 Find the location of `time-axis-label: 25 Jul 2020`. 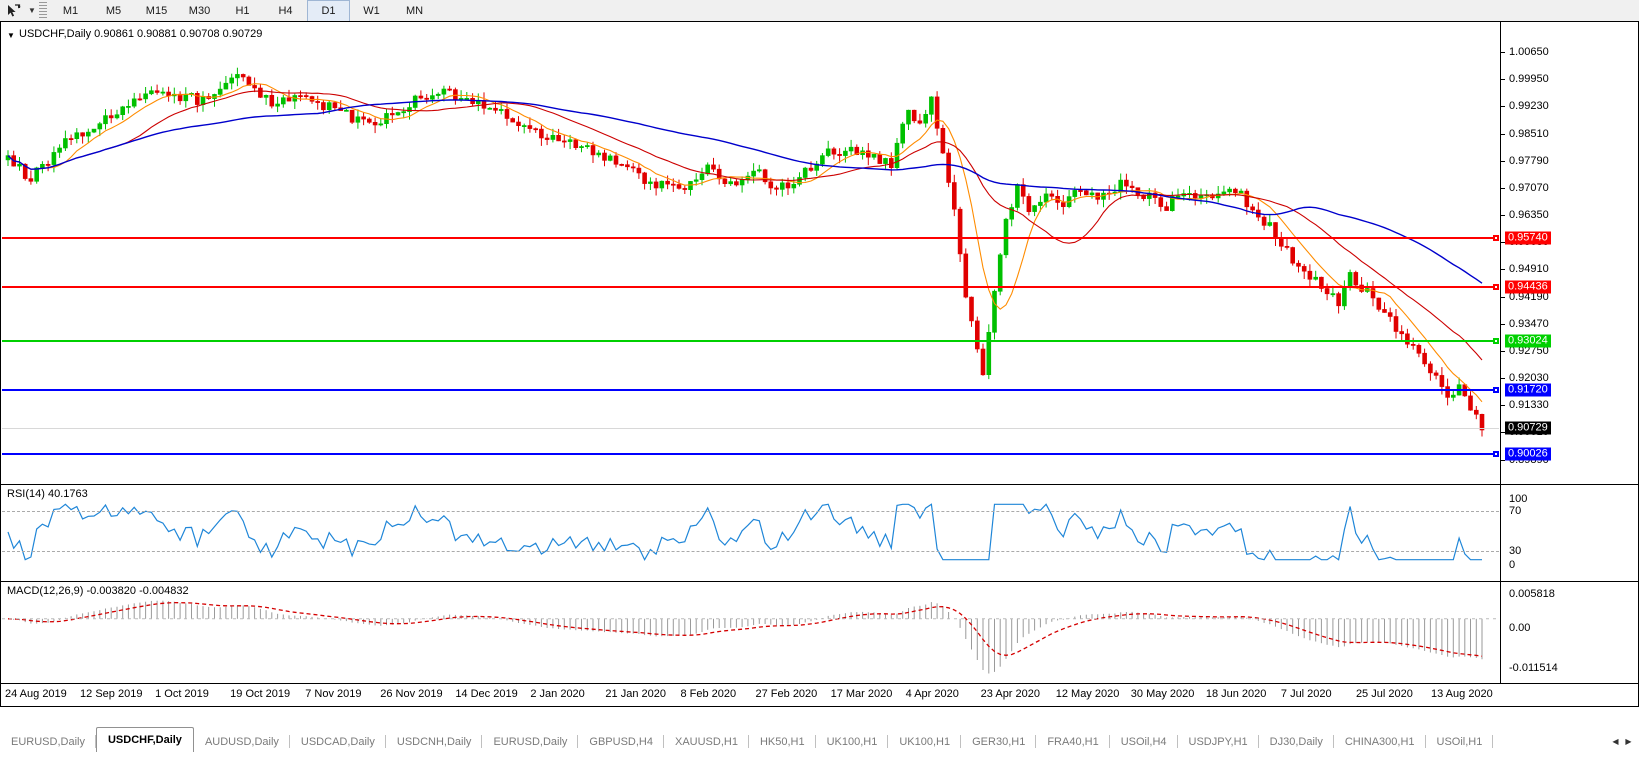

time-axis-label: 25 Jul 2020 is located at coordinates (1384, 694).